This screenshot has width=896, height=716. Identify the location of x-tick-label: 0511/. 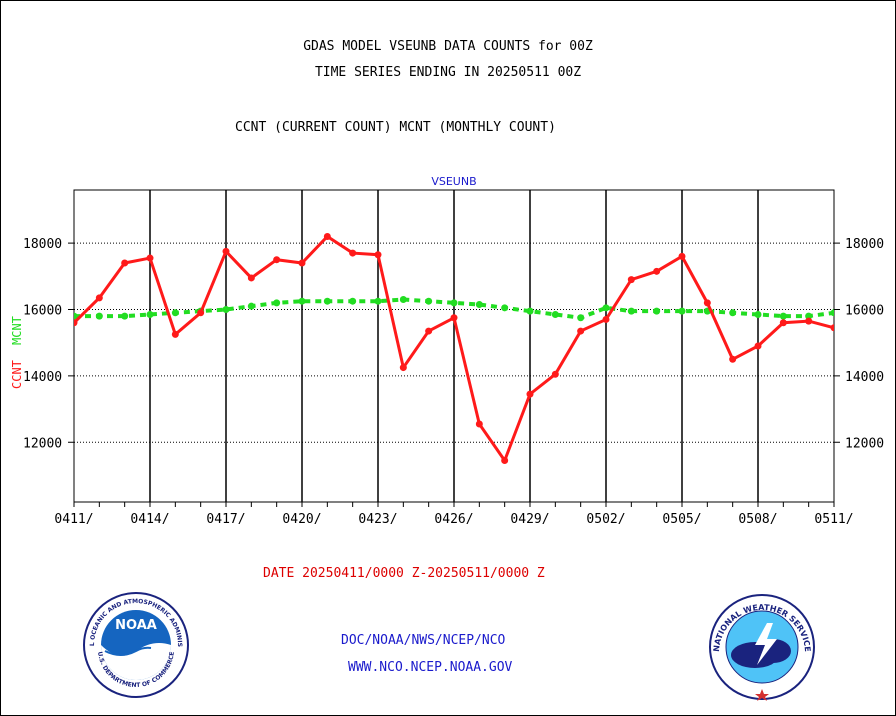
(833, 519).